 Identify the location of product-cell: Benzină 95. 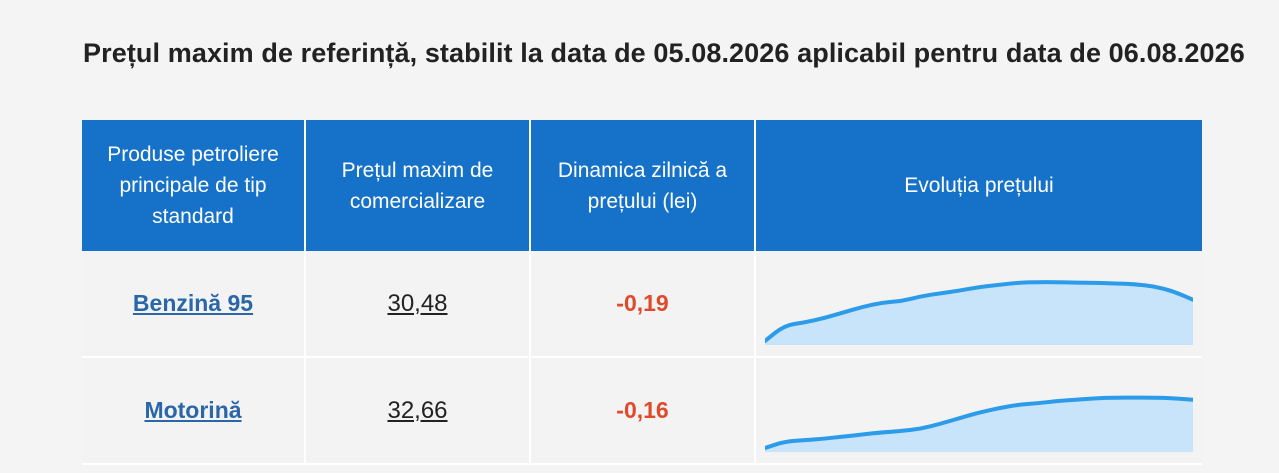
(194, 304).